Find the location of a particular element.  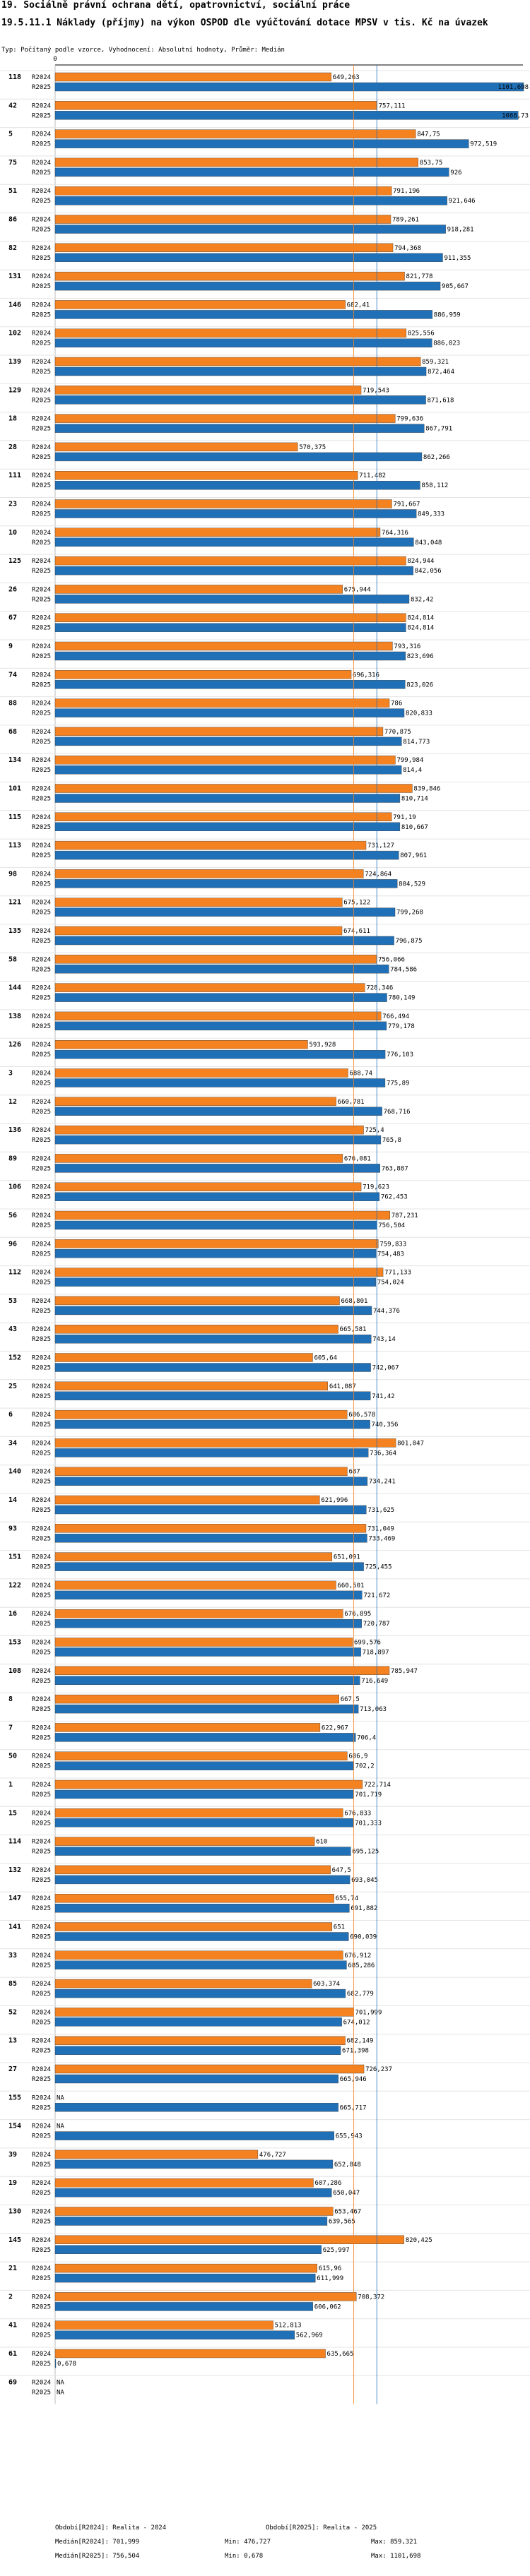

data-label: 726,237 is located at coordinates (378, 2069).